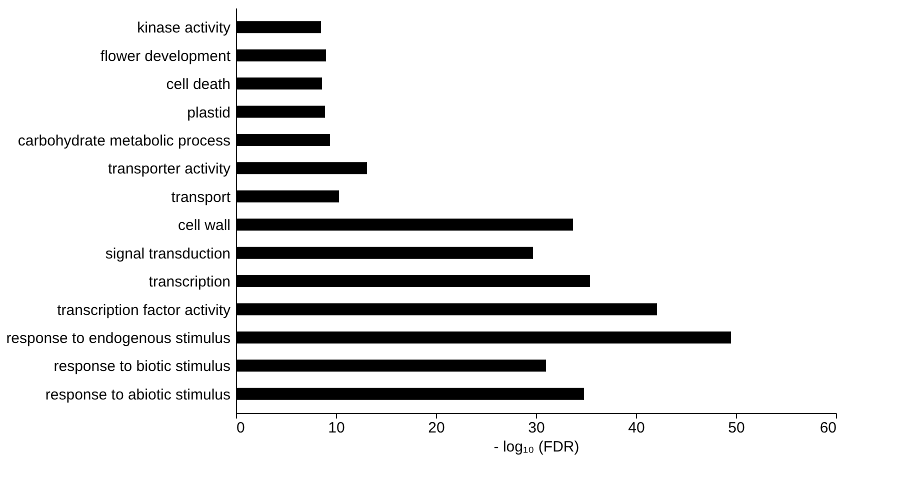 Image resolution: width=916 pixels, height=477 pixels. Describe the element at coordinates (828, 428) in the screenshot. I see `x-tick-label: 60` at that location.